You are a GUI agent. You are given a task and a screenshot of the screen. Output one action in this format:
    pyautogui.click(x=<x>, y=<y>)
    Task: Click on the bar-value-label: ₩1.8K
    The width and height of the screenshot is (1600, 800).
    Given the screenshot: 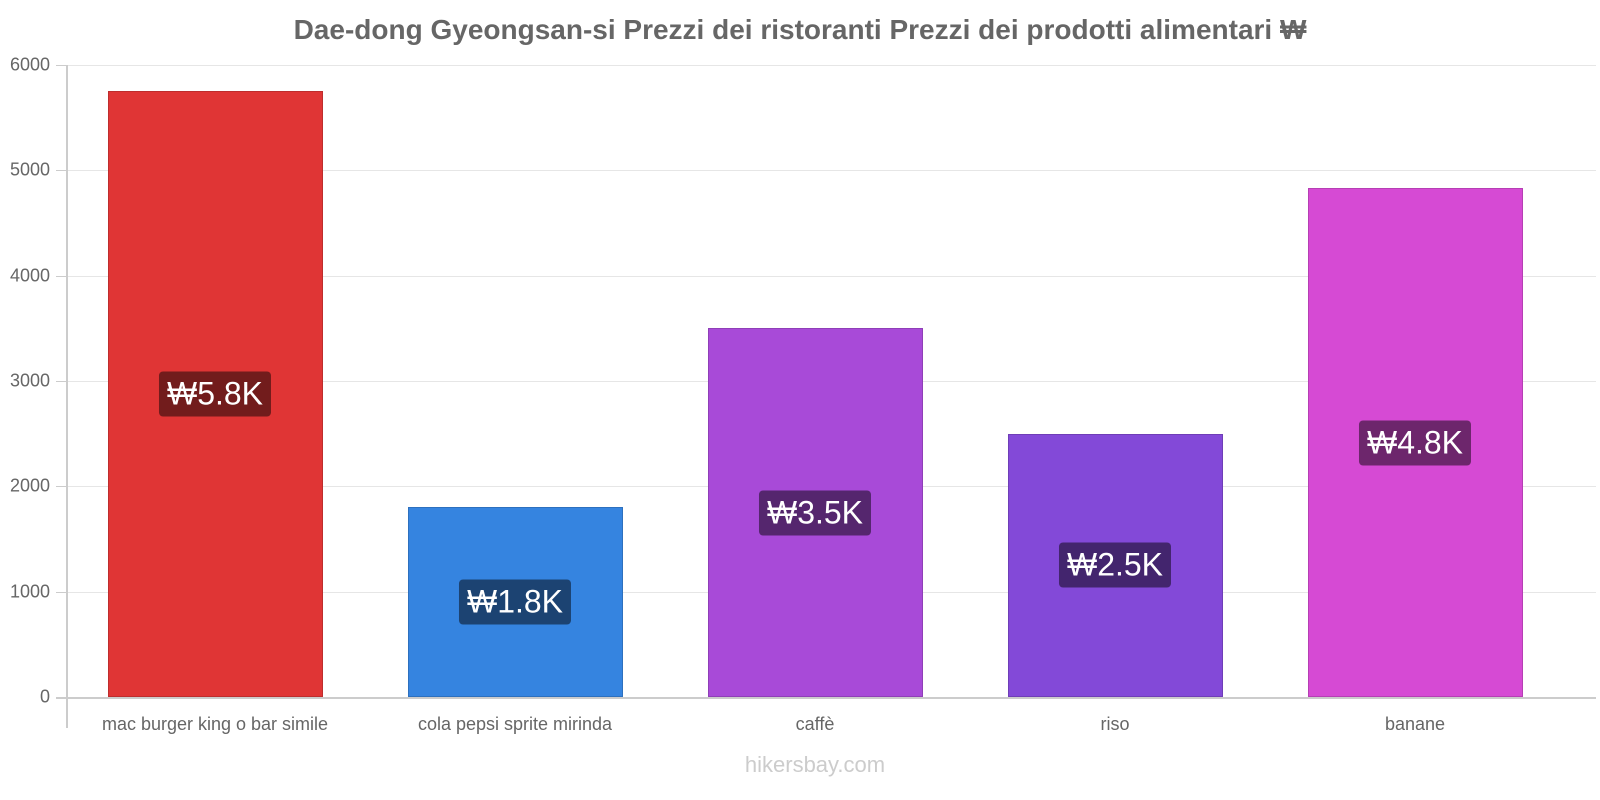 What is the action you would take?
    pyautogui.click(x=515, y=602)
    